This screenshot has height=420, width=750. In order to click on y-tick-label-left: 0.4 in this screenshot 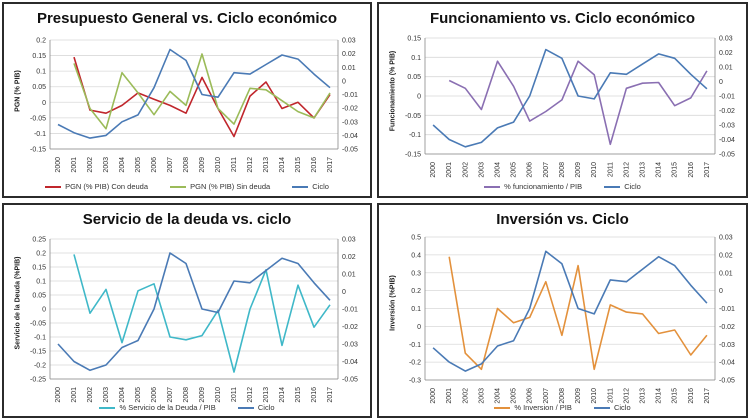, I will do `click(416, 255)`.